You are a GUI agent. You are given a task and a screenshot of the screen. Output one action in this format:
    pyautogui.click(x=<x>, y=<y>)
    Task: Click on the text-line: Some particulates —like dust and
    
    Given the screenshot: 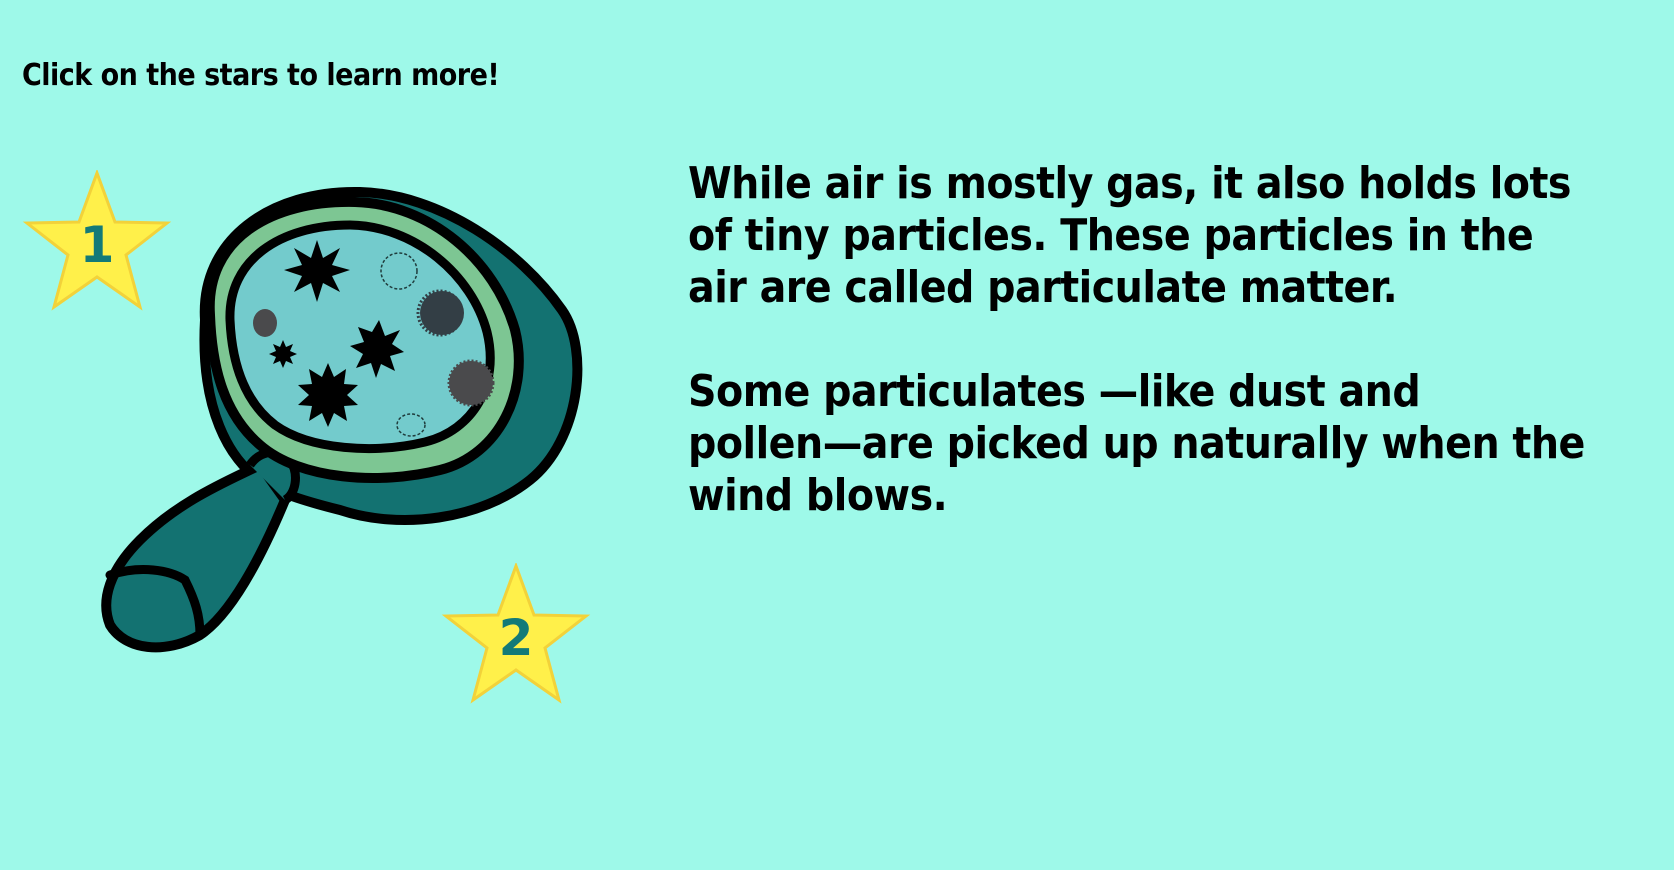 What is the action you would take?
    pyautogui.click(x=1054, y=391)
    